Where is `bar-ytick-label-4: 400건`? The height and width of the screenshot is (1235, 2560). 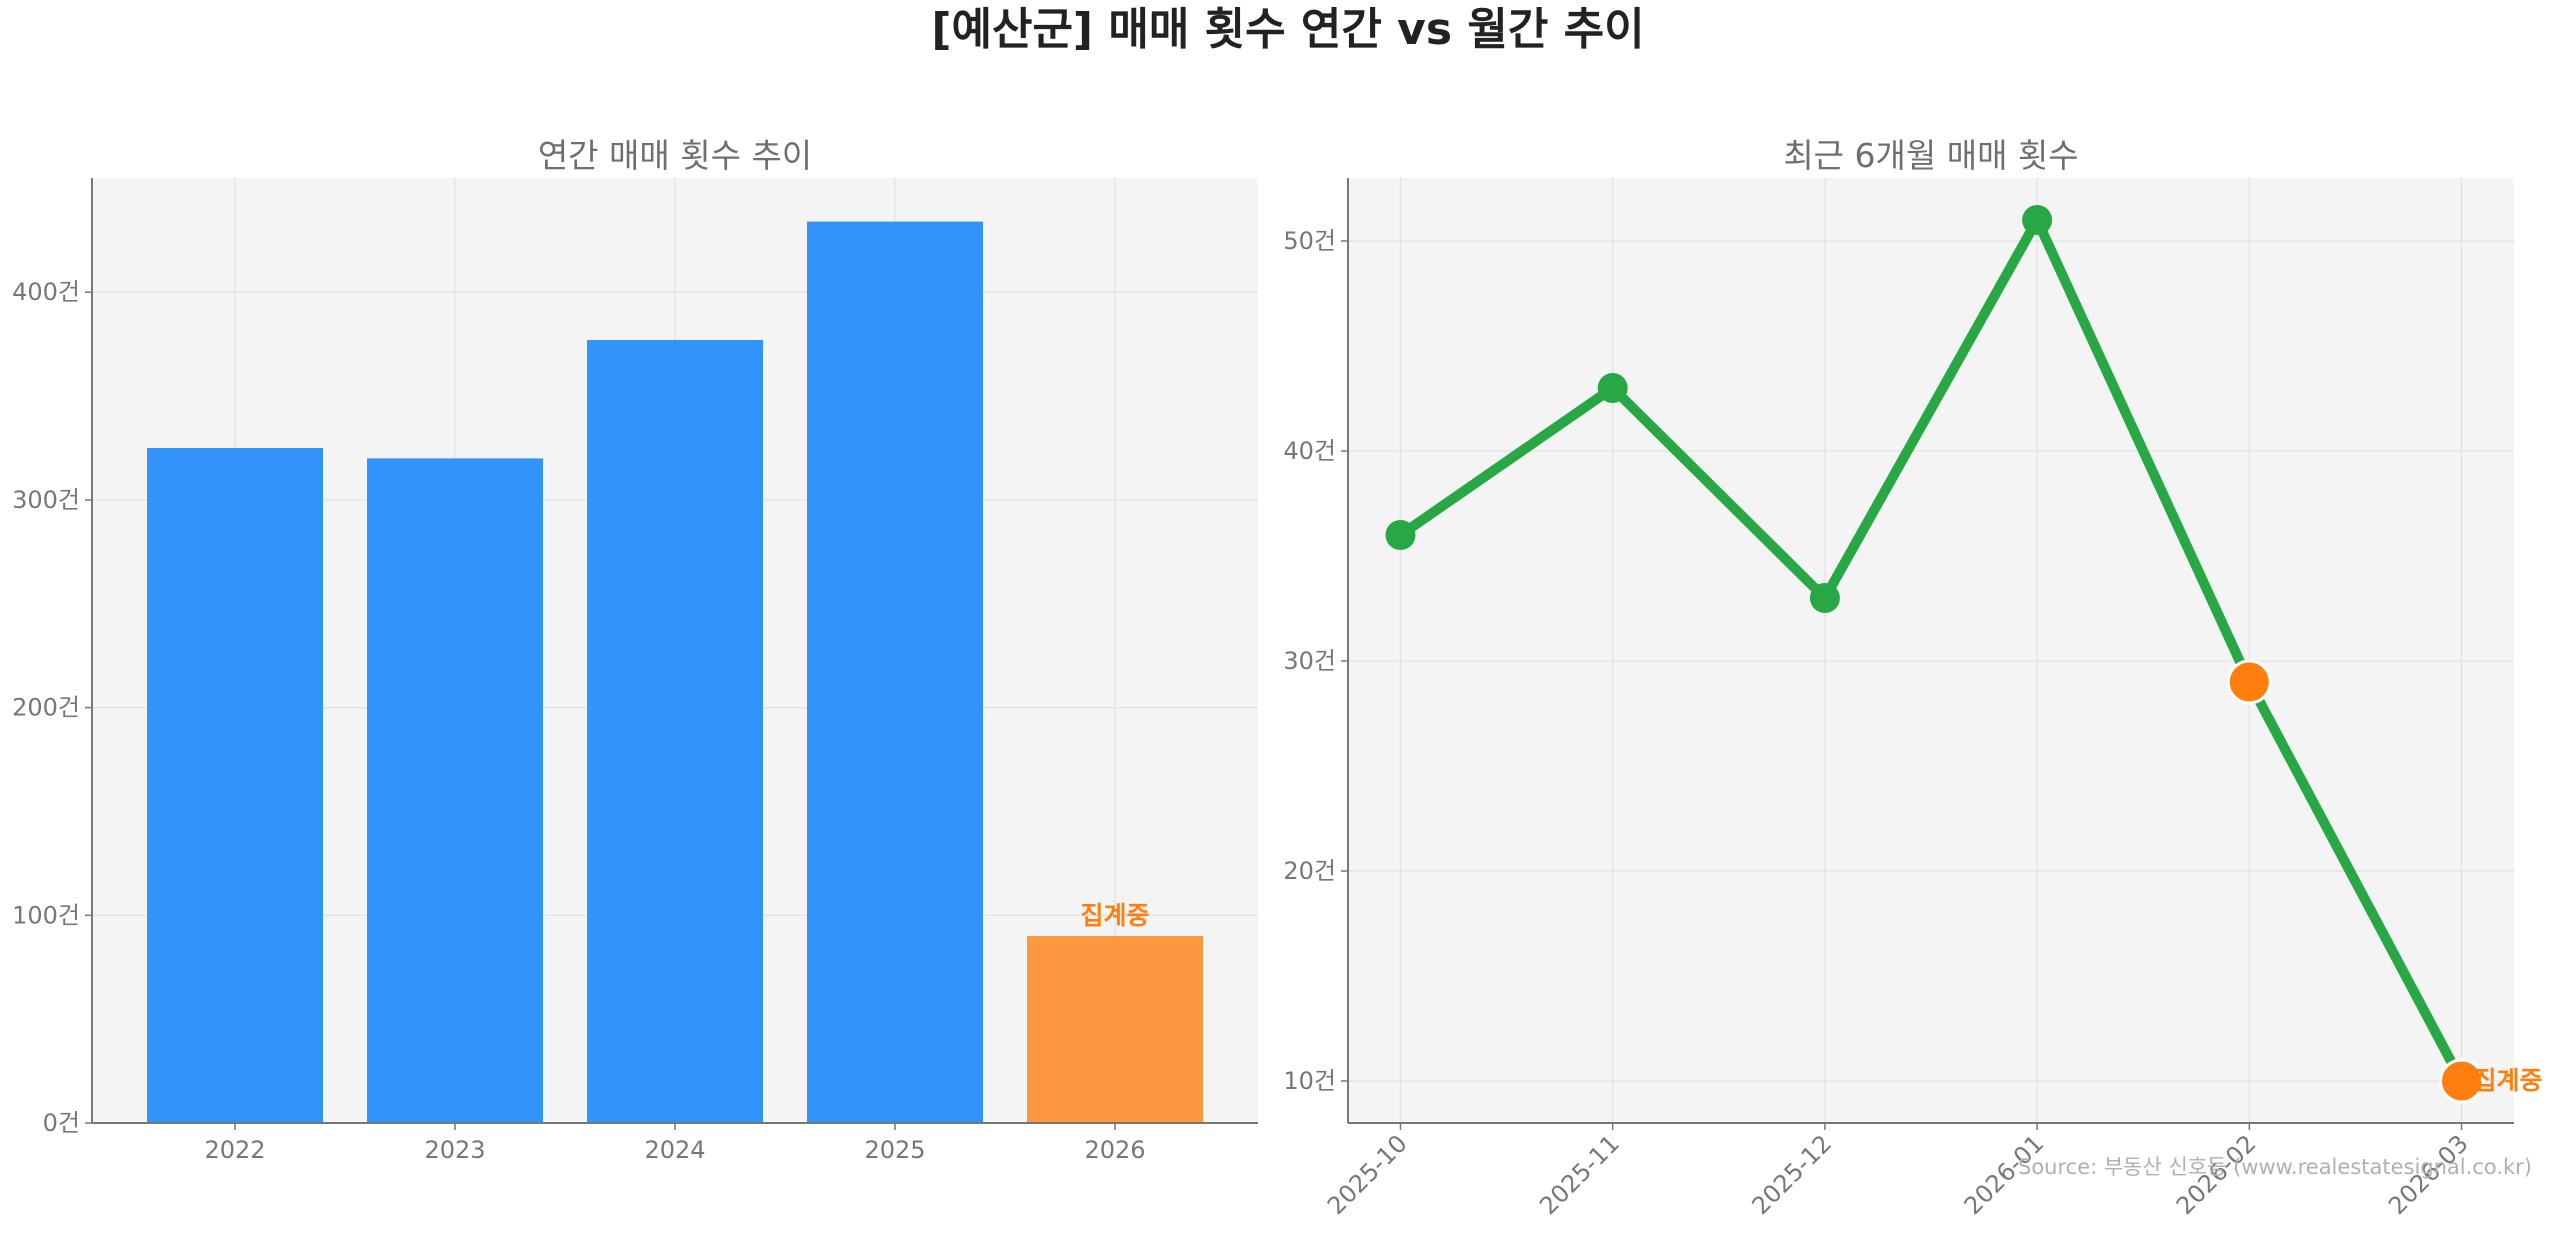 bar-ytick-label-4: 400건 is located at coordinates (46, 292).